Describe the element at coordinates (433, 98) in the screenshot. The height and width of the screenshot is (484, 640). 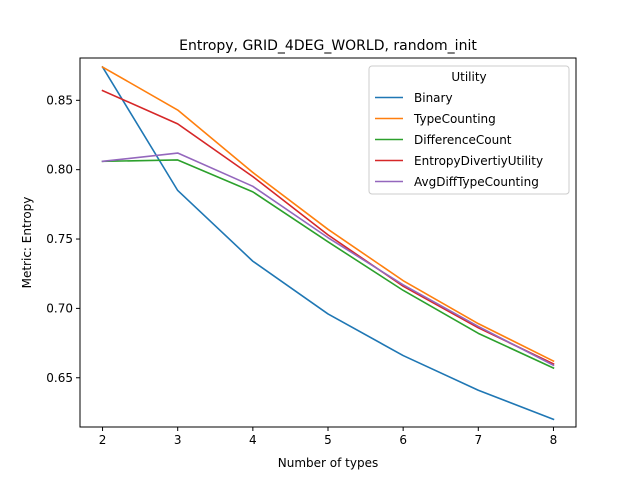
I see `legend-label-0: Binary` at that location.